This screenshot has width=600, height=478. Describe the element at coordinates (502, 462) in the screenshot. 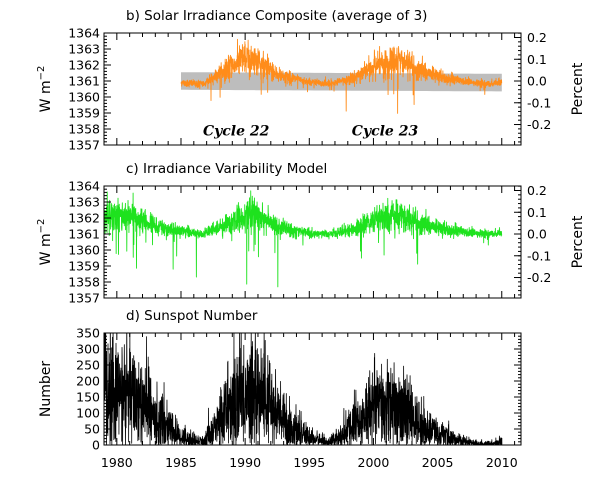

I see `x-tick-label: 2010` at that location.